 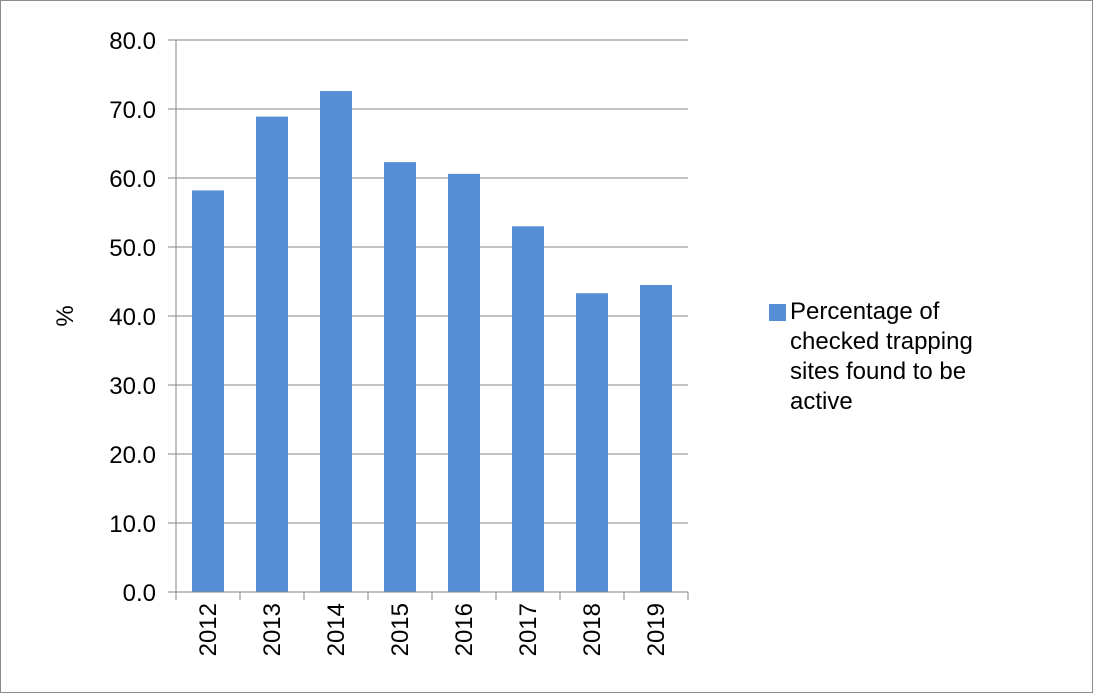 I want to click on x-tick-label: 2014, so click(x=336, y=629).